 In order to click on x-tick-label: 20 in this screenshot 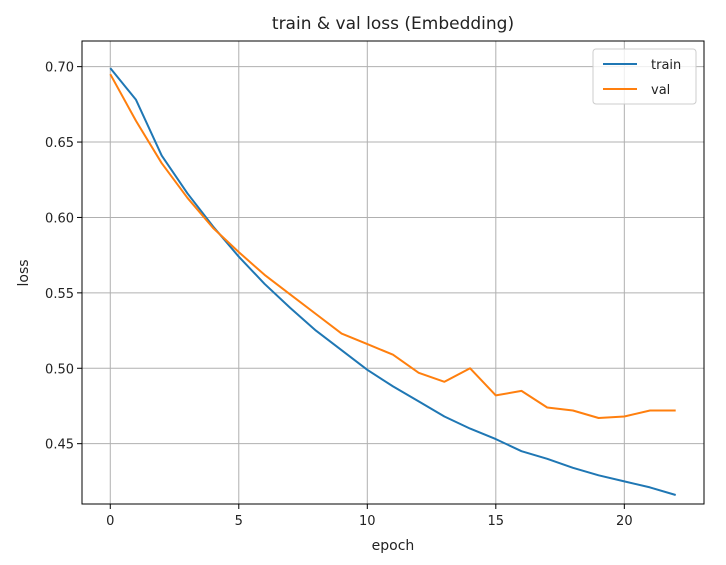, I will do `click(624, 521)`.